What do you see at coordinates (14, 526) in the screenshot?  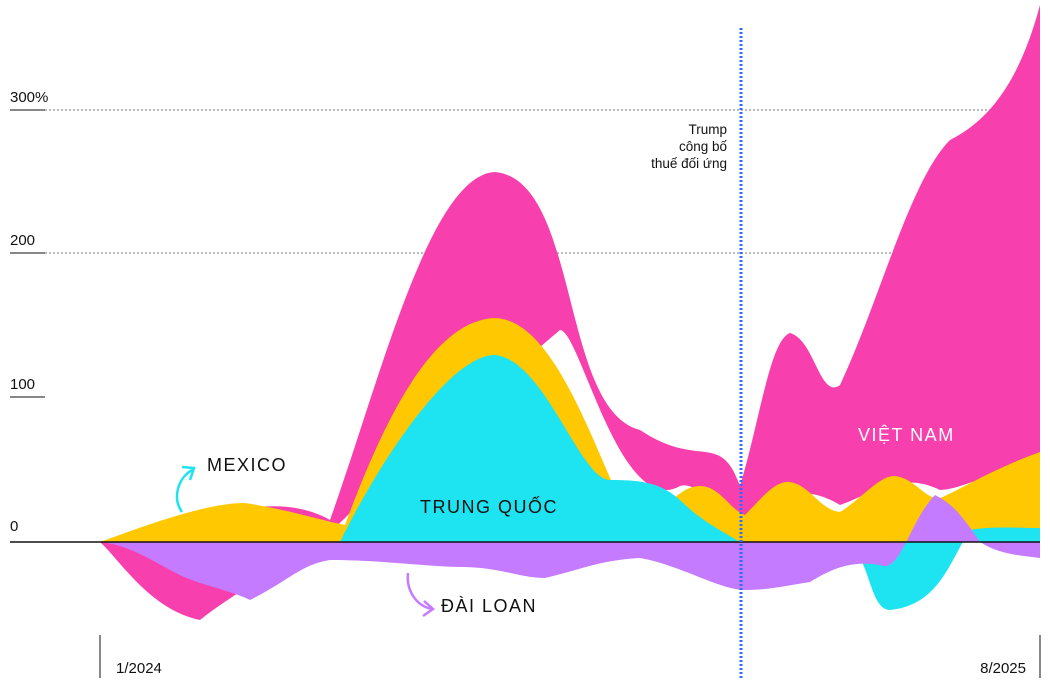 I see `y-tick-label-0: 0` at bounding box center [14, 526].